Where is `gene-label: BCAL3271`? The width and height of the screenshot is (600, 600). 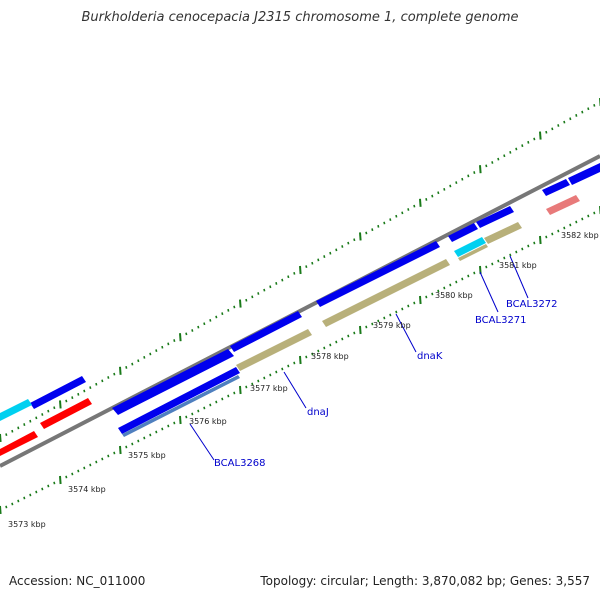
gene-label: BCAL3271 is located at coordinates (501, 320).